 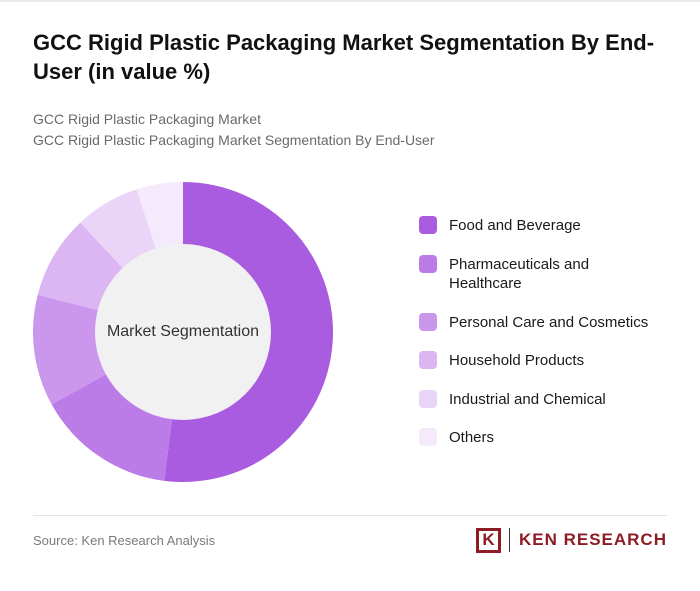 I want to click on legend-label: Pharmaceuticals and Healthcare, so click(x=519, y=274).